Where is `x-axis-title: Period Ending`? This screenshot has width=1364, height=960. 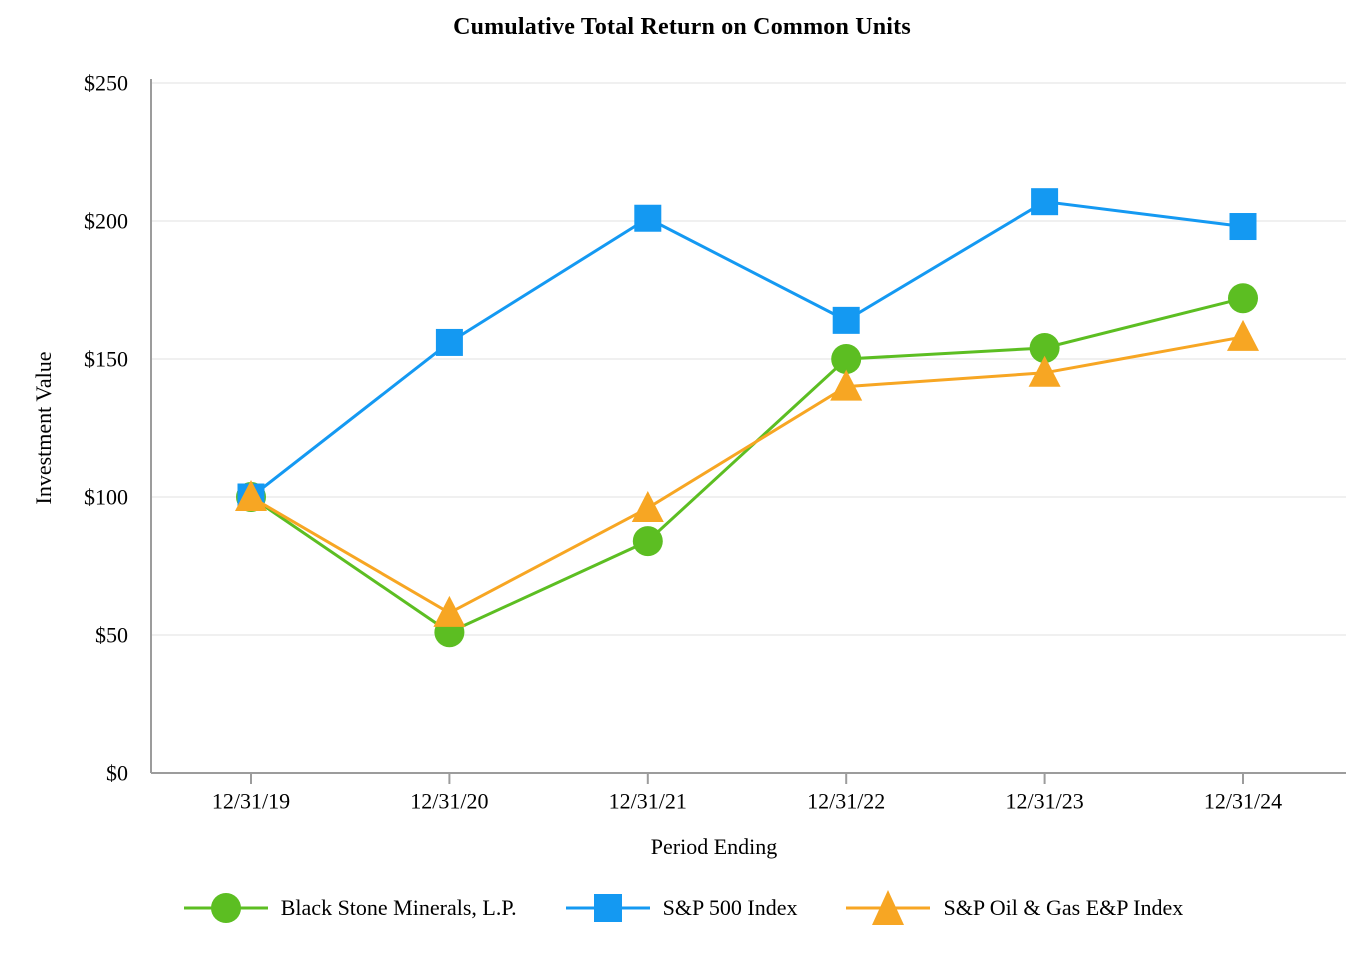 x-axis-title: Period Ending is located at coordinates (714, 846).